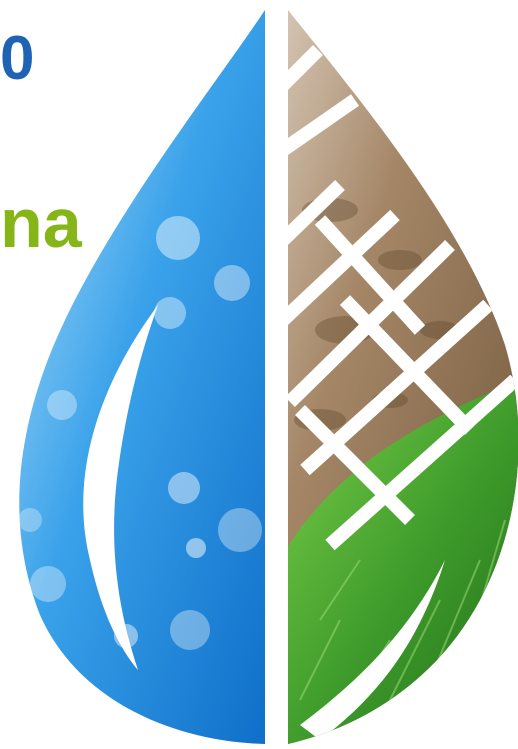  Describe the element at coordinates (41, 223) in the screenshot. I see `headline-fragment-2: na` at that location.